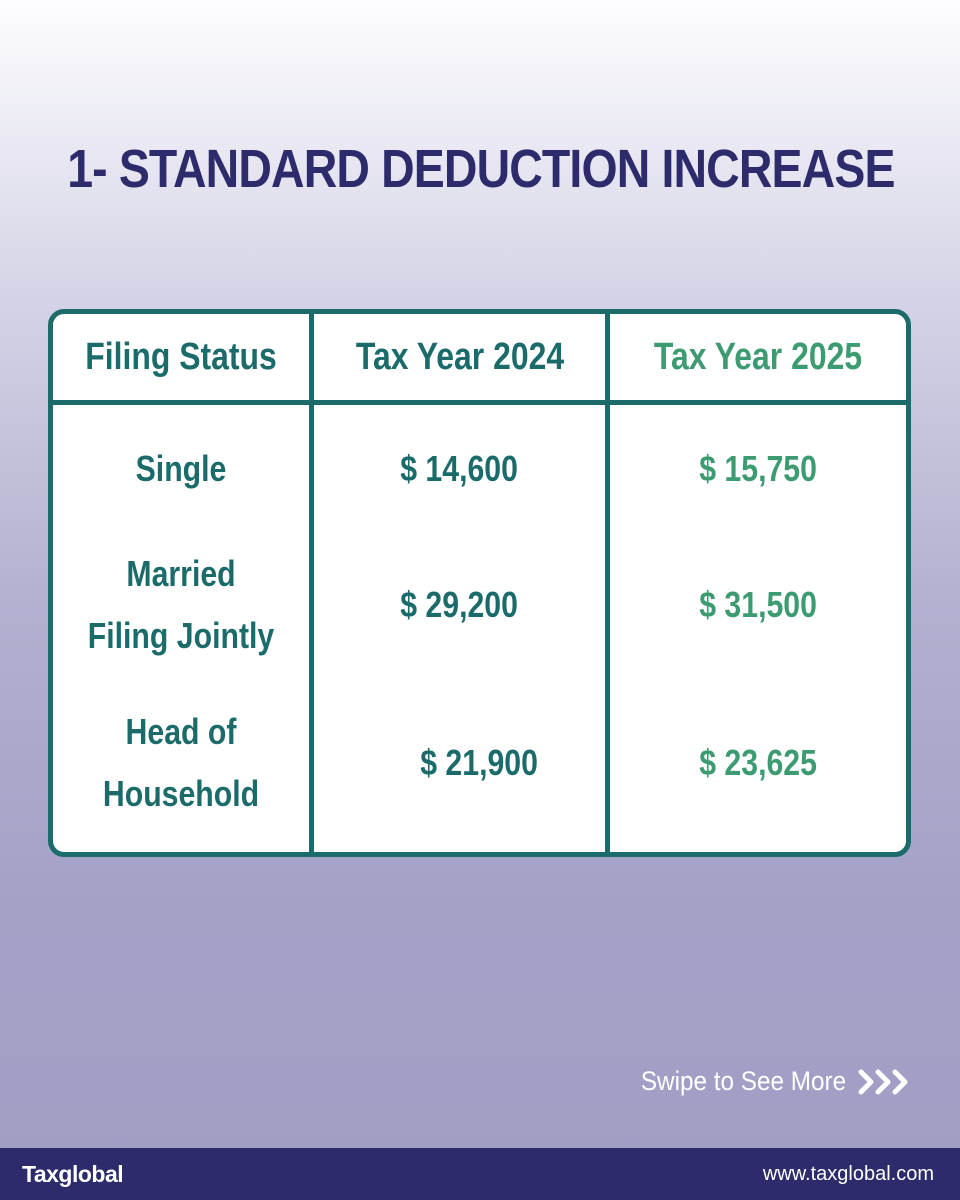 The width and height of the screenshot is (960, 1200). I want to click on row-single-2024: $ 14,600, so click(459, 468).